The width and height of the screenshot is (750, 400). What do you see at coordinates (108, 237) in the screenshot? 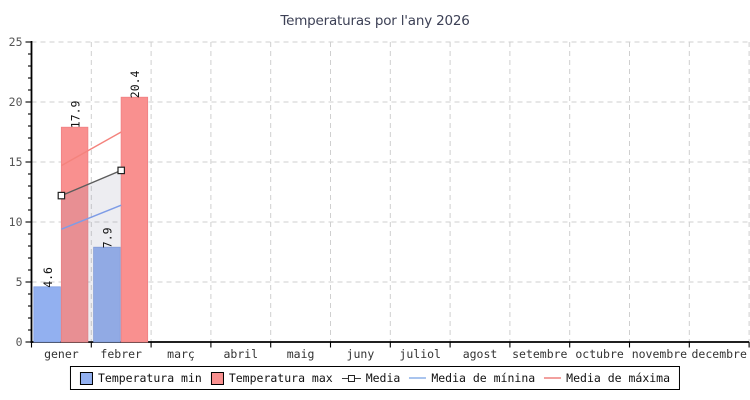
I see `bar-value-label-min-febrer: 7.9` at bounding box center [108, 237].